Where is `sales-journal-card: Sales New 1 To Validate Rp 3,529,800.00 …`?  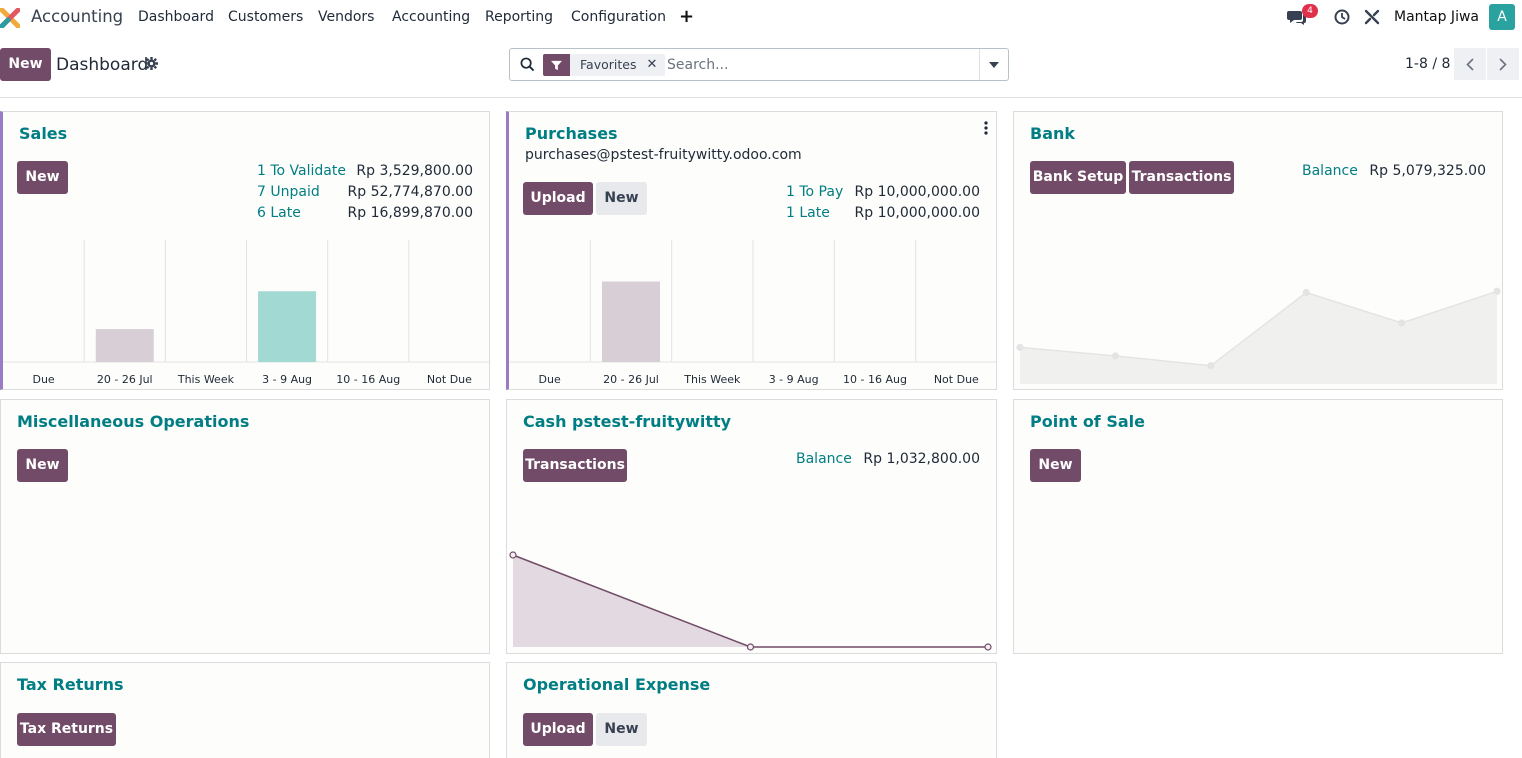 sales-journal-card: Sales New 1 To Validate Rp 3,529,800.00 … is located at coordinates (245, 250).